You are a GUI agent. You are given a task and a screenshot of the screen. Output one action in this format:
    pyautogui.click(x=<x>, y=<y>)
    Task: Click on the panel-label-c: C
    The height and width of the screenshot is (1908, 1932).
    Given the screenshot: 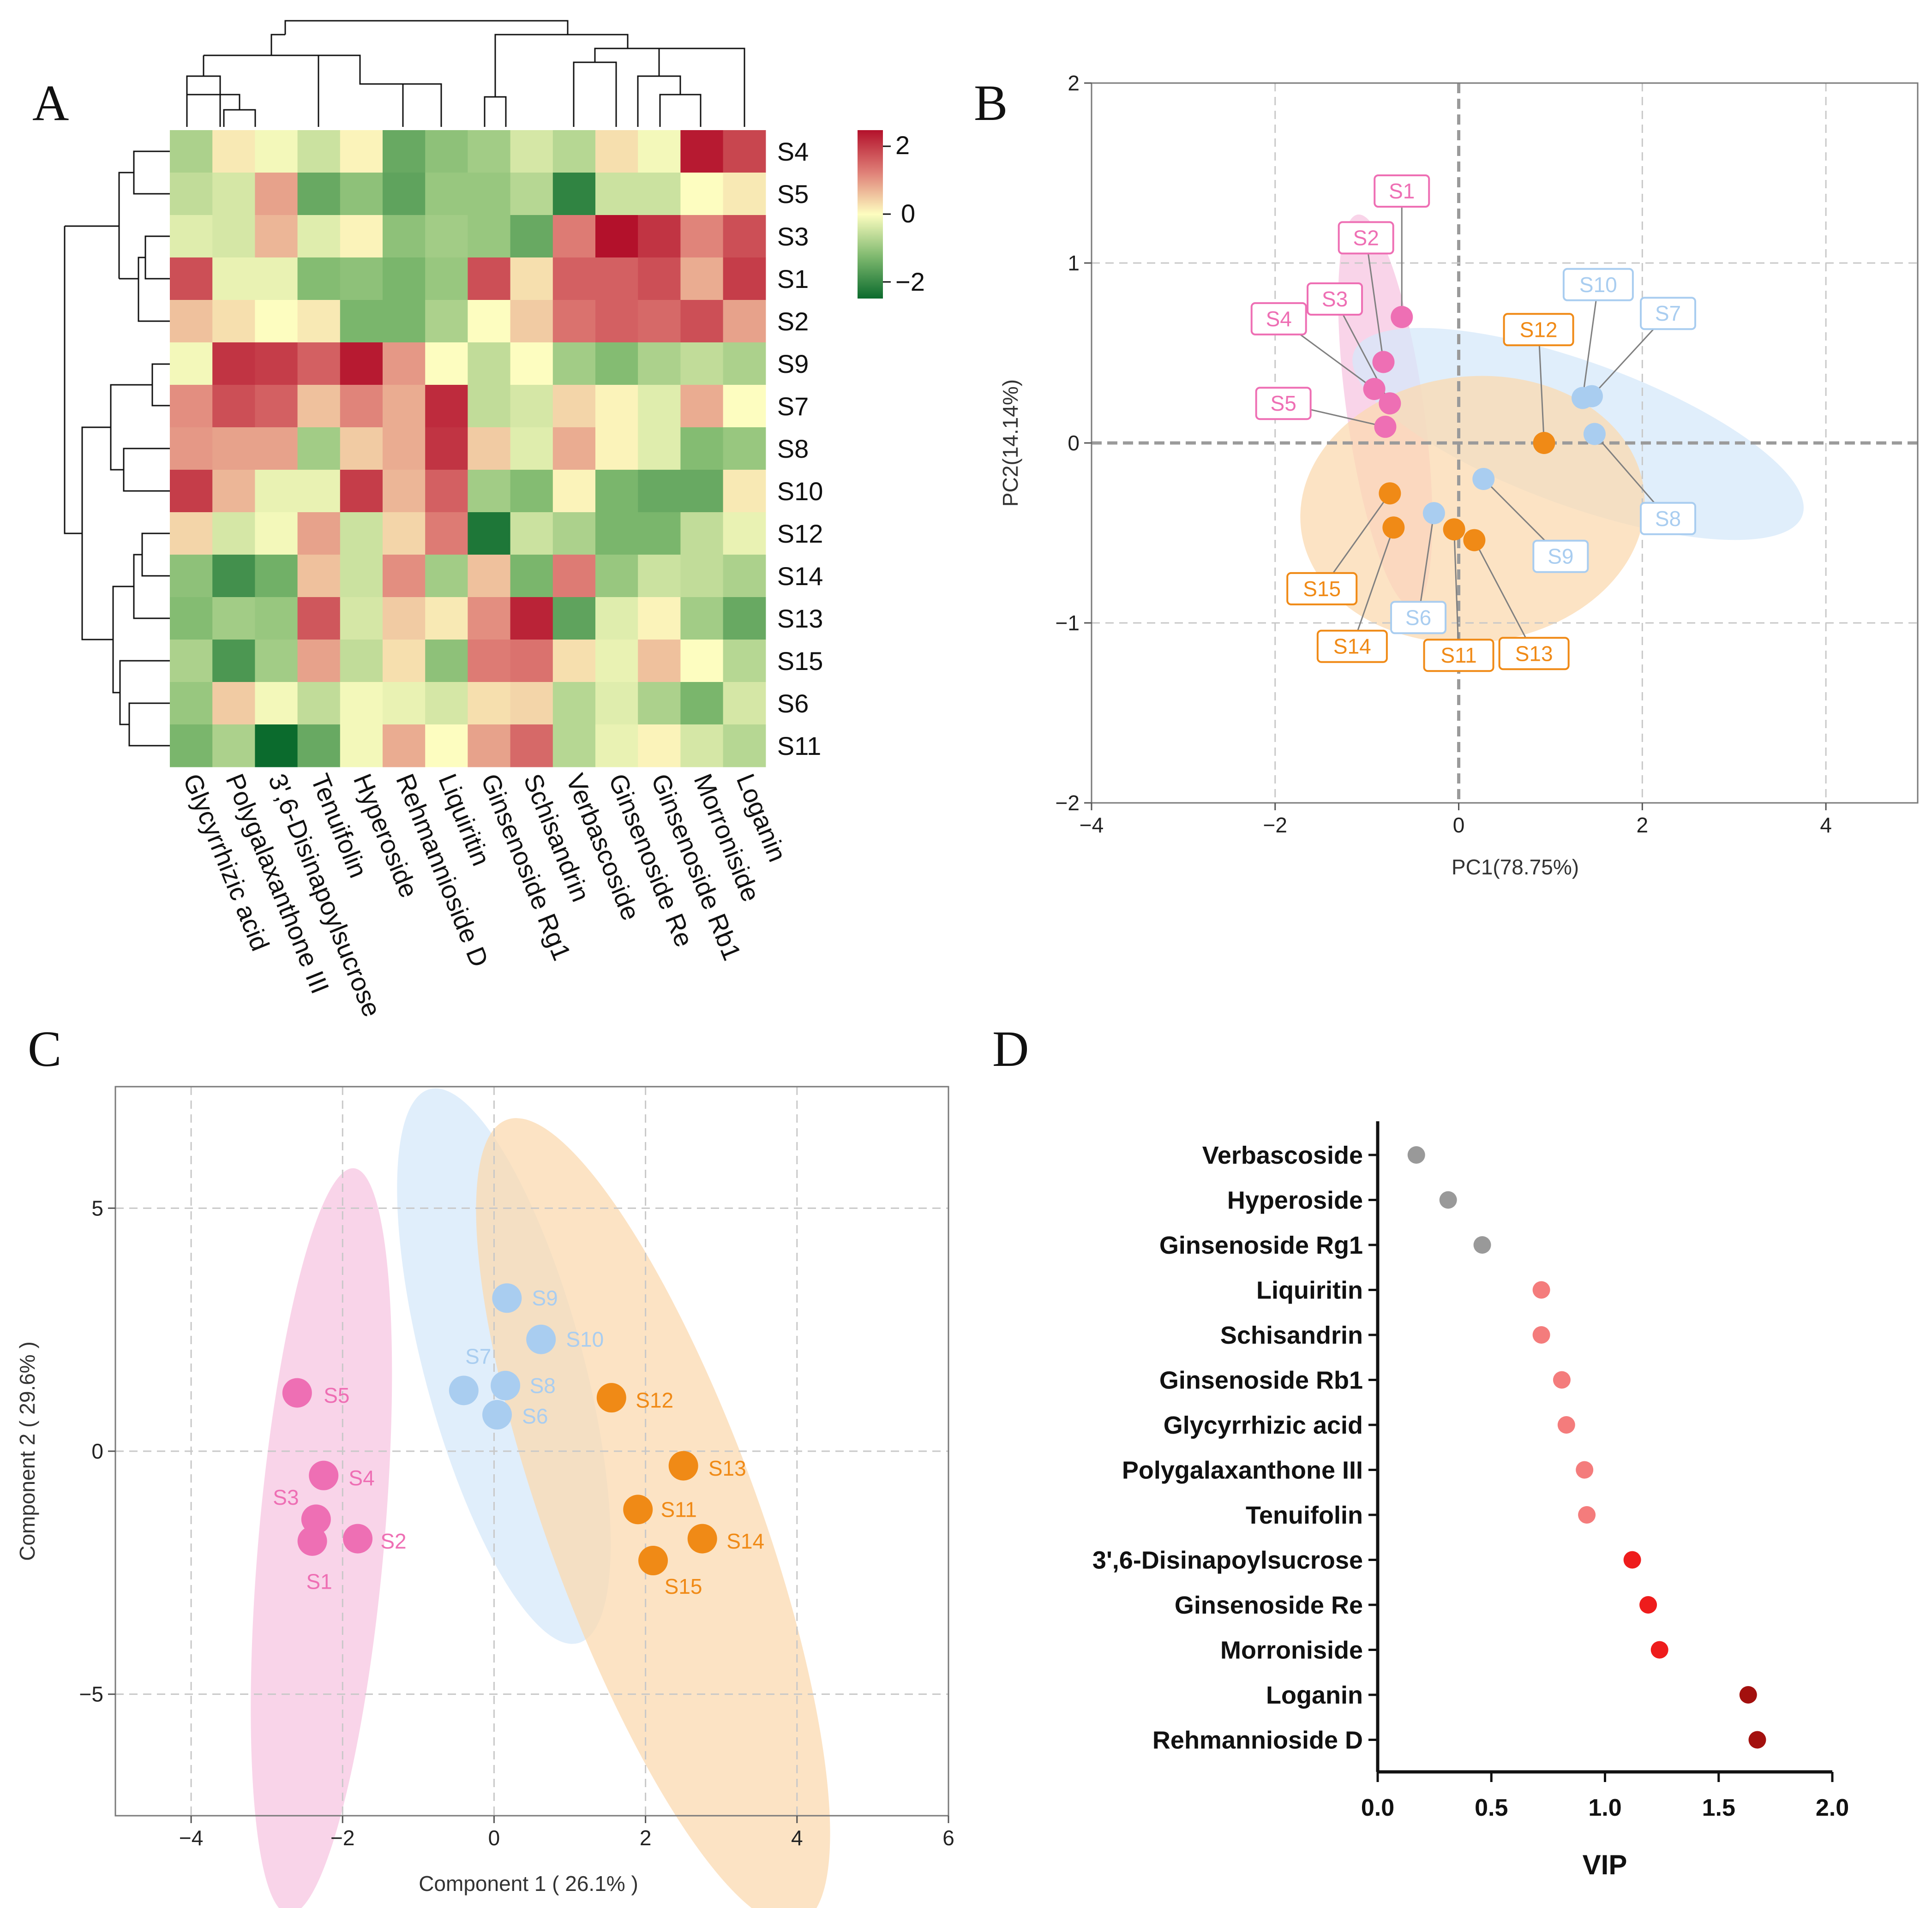 What is the action you would take?
    pyautogui.click(x=44, y=1049)
    